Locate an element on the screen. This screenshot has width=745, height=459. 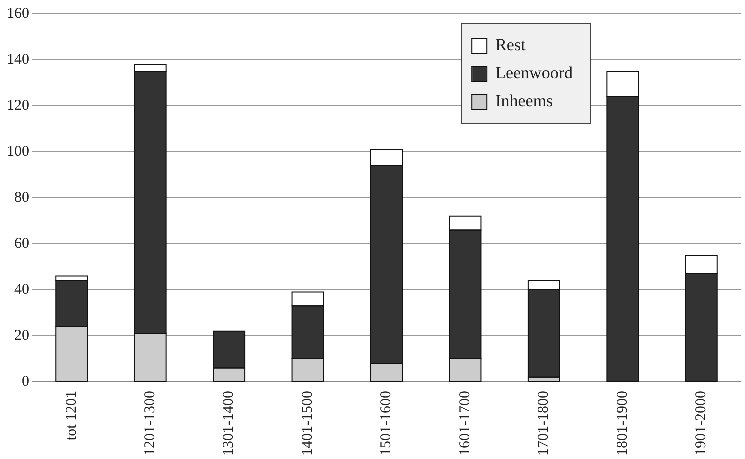
x-tick-label: 1601-1700 is located at coordinates (465, 423).